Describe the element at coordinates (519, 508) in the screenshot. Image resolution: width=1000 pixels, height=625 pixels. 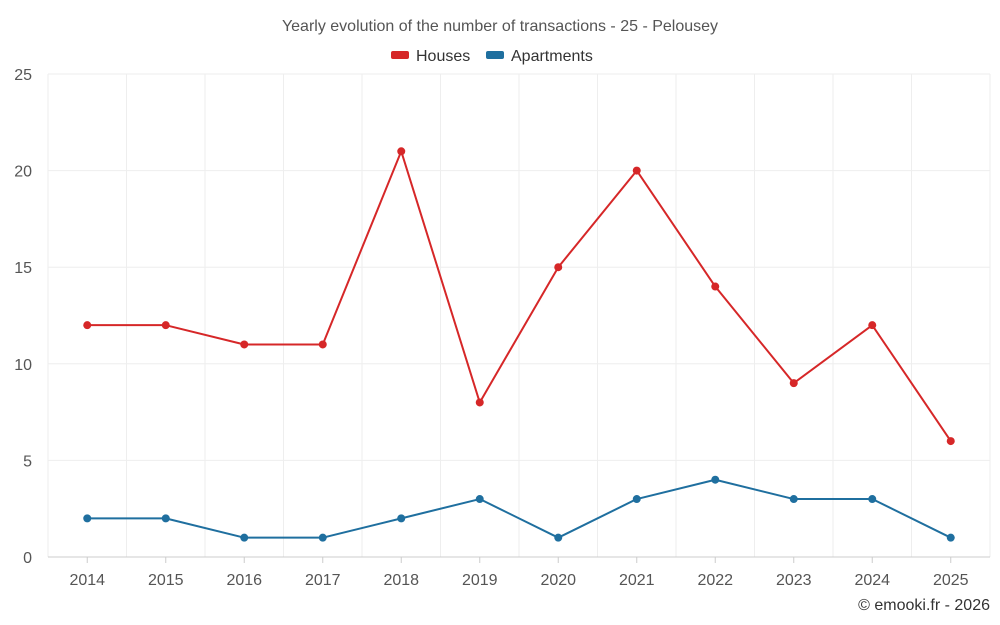
I see `series-line-apartments` at that location.